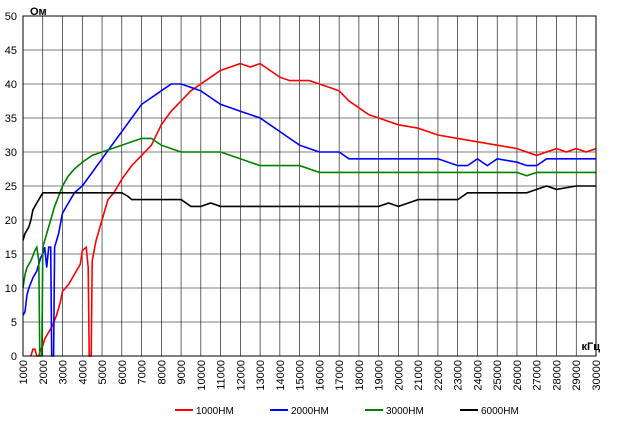 This screenshot has width=623, height=422. I want to click on x-tick-label: 3000, so click(64, 372).